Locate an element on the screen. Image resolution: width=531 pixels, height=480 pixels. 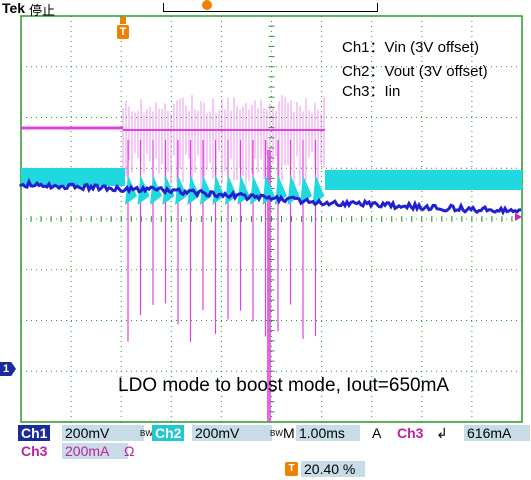
ch2-indicator: Ch2 is located at coordinates (168, 433).